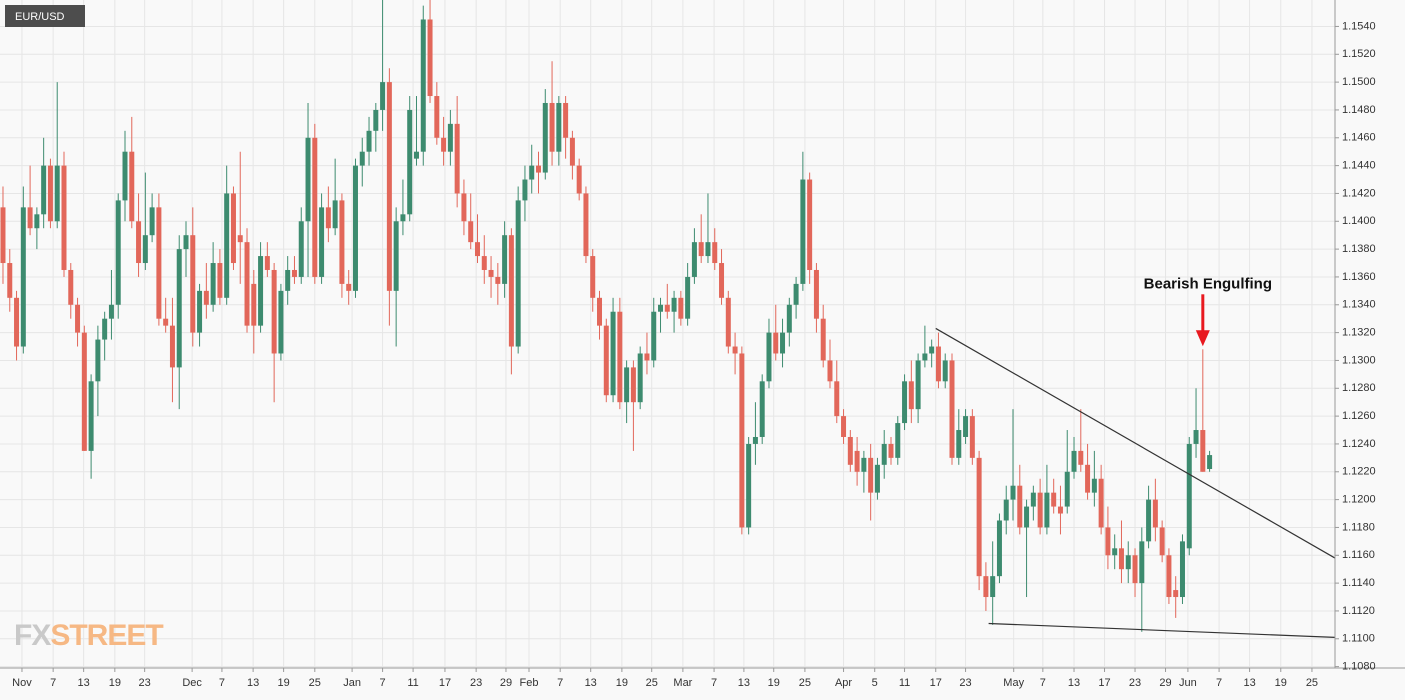 The image size is (1405, 700). What do you see at coordinates (40, 17) in the screenshot?
I see `symbol-label: EUR/USD` at bounding box center [40, 17].